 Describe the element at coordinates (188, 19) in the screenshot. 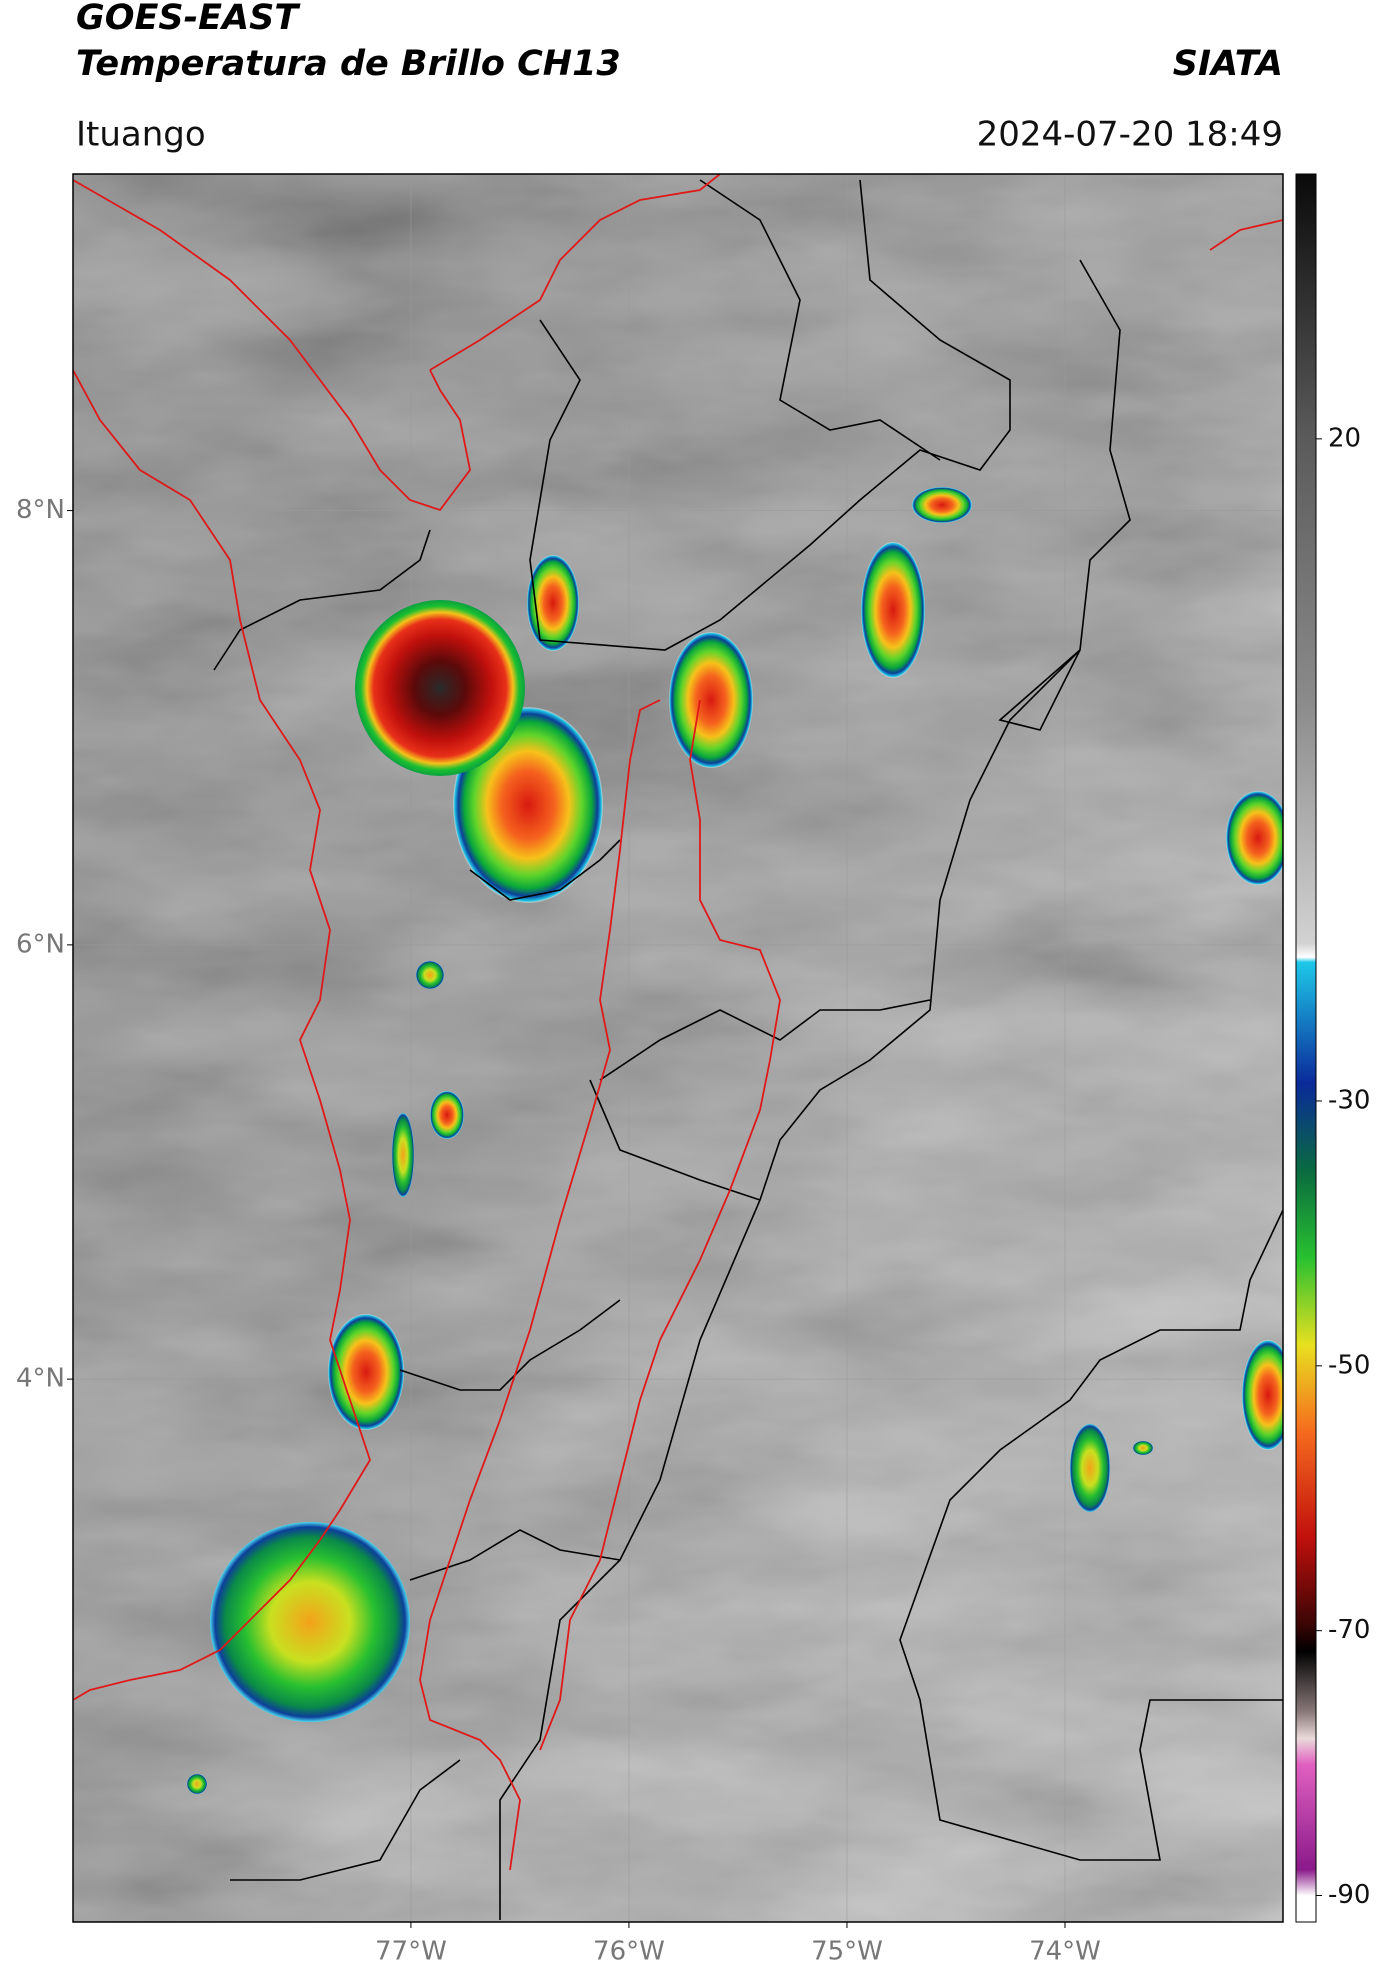

I see `satellite: GOES-EAST` at that location.